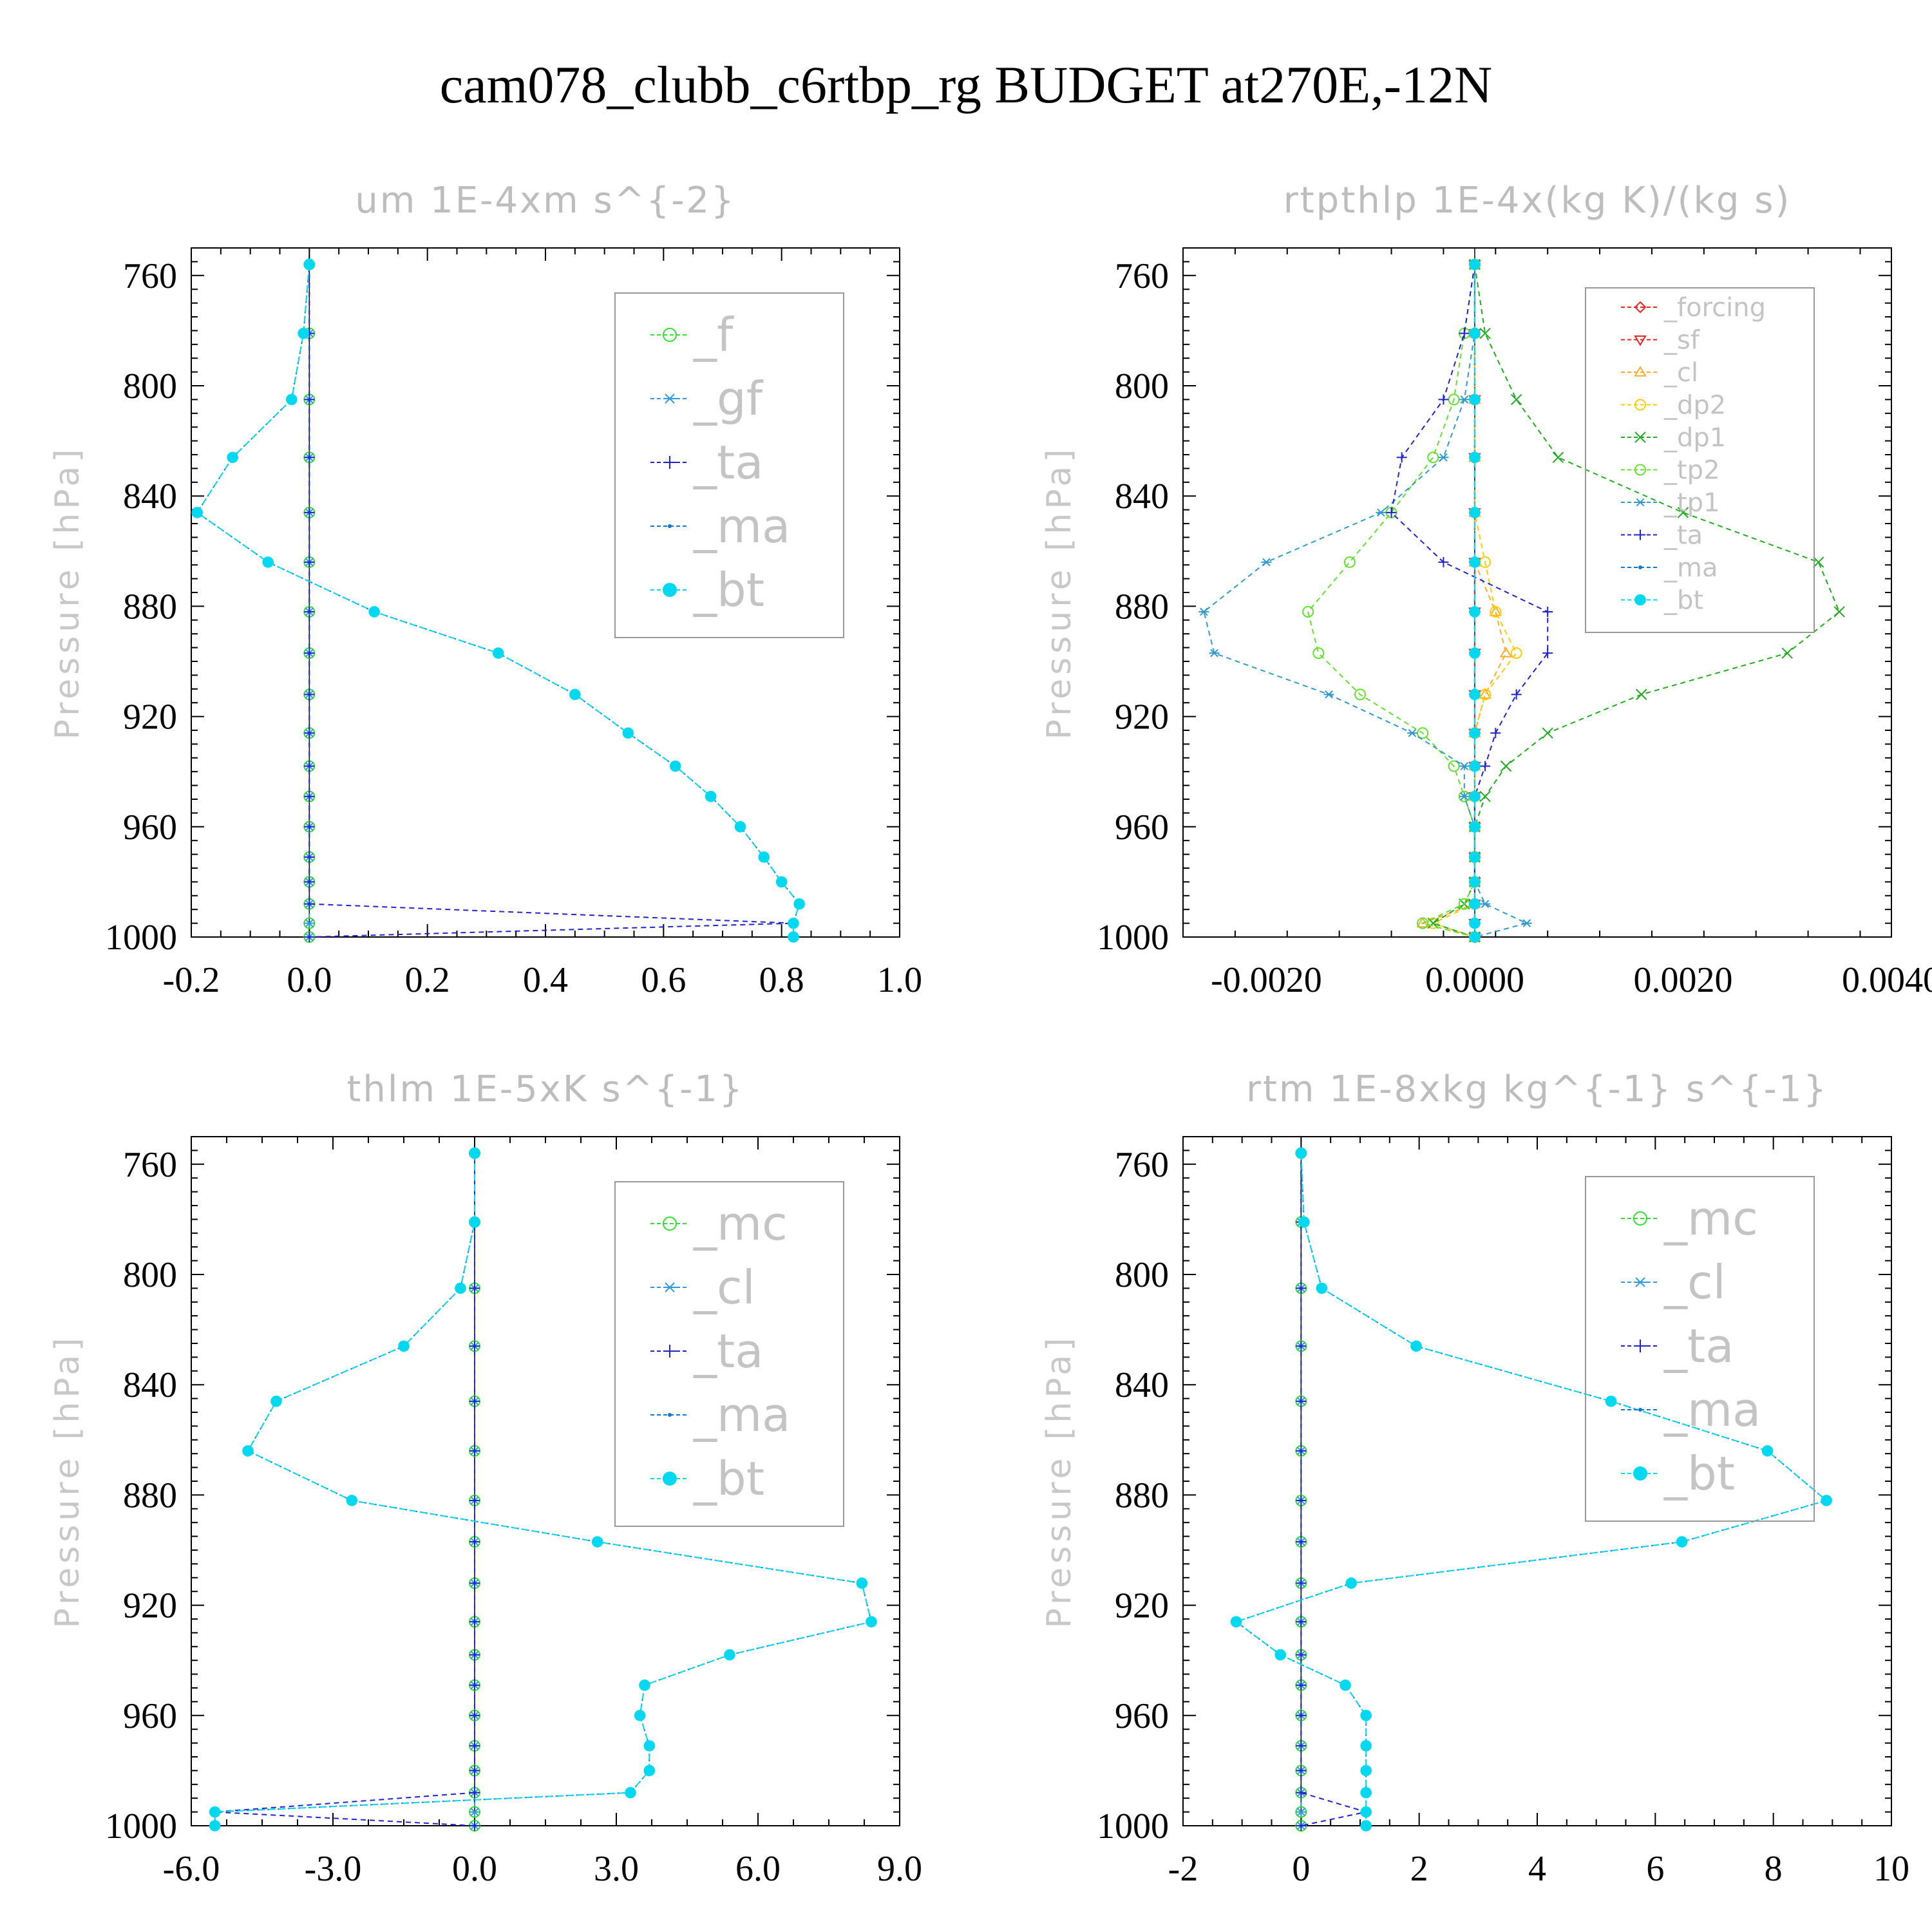  I want to click on series-ta, so click(1469, 601).